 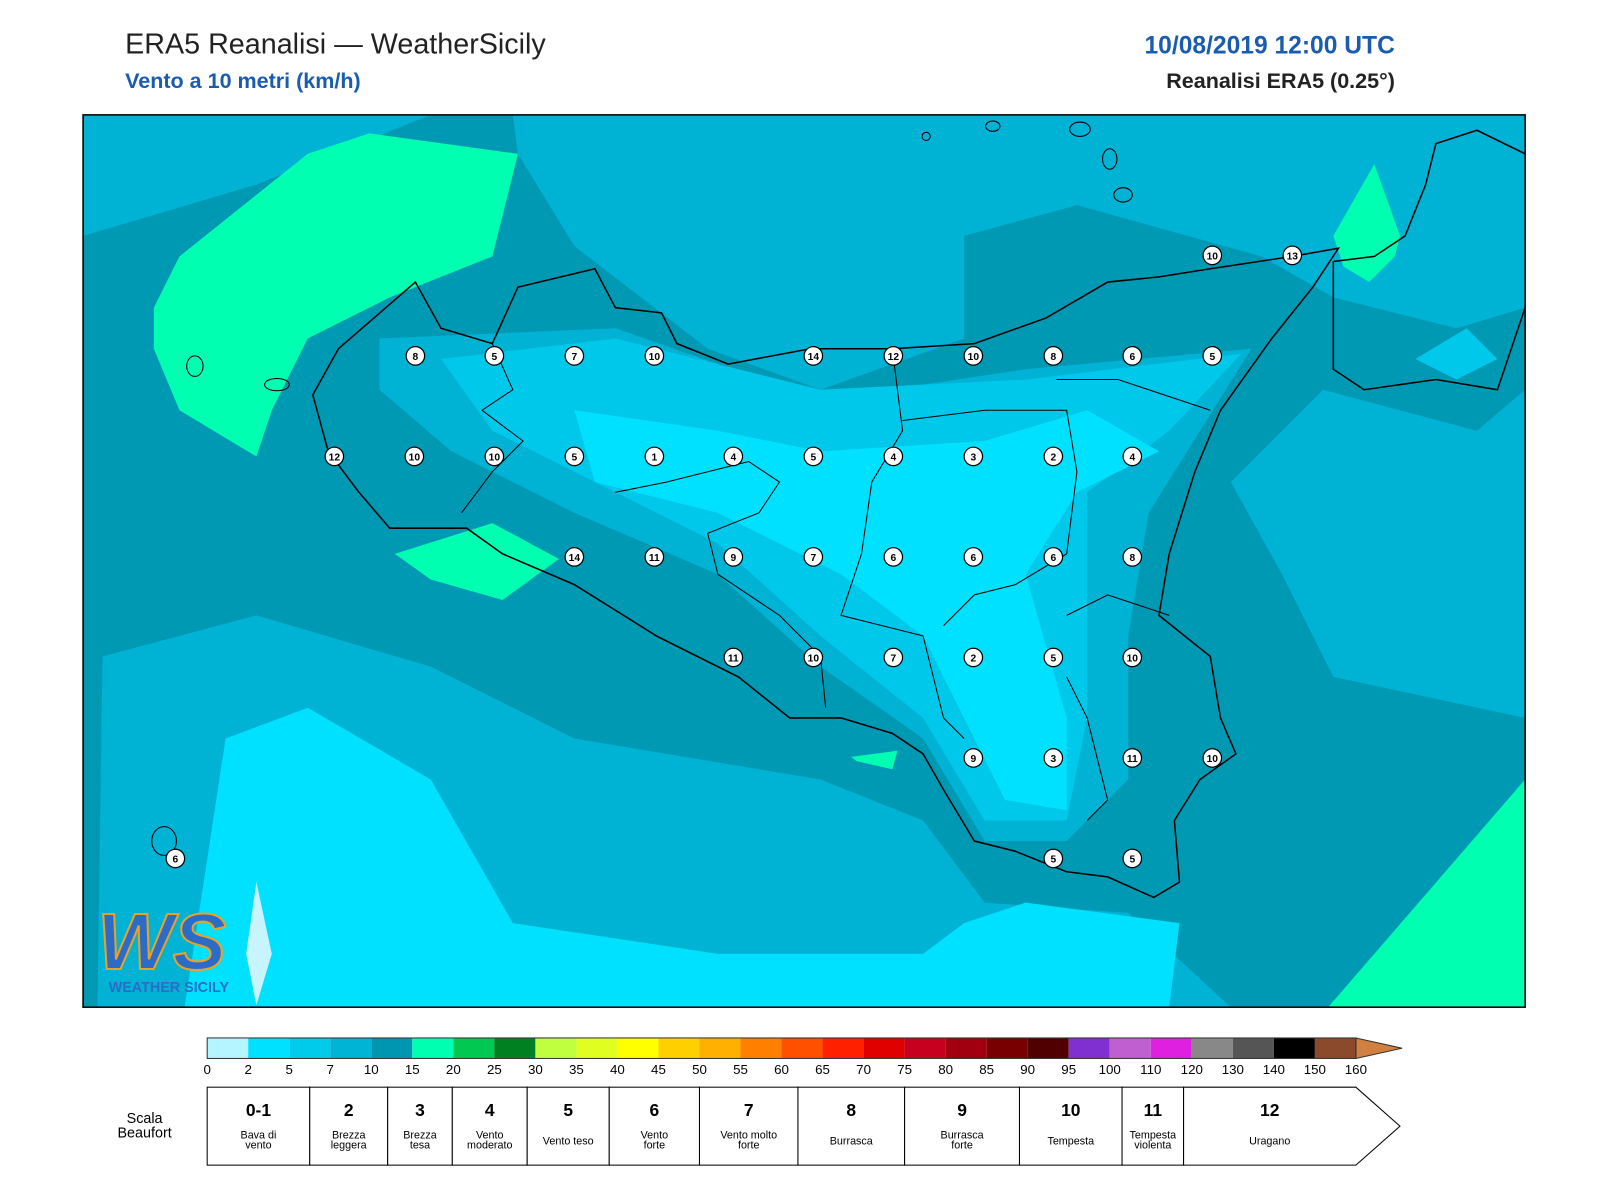 What do you see at coordinates (655, 1146) in the screenshot?
I see `beaufort-desc: forte` at bounding box center [655, 1146].